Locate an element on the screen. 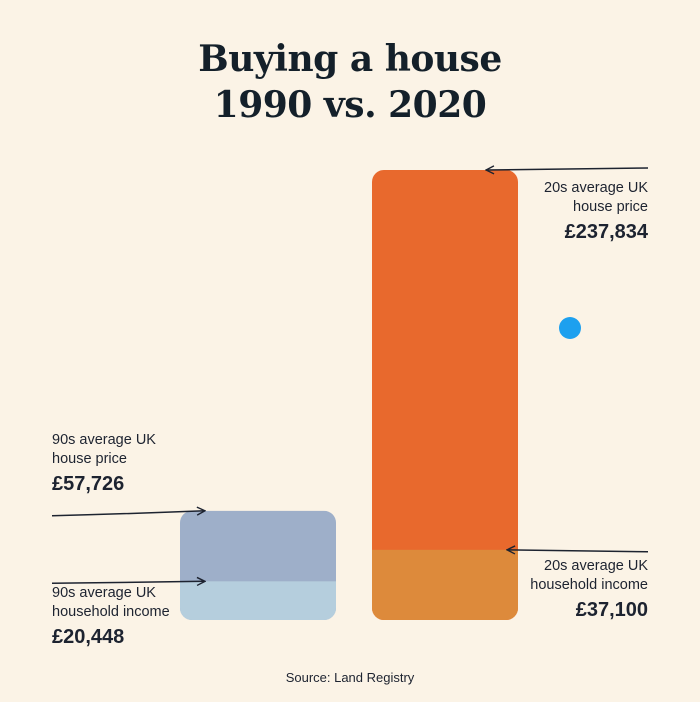 Image resolution: width=700 pixels, height=702 pixels. blue-dot is located at coordinates (570, 328).